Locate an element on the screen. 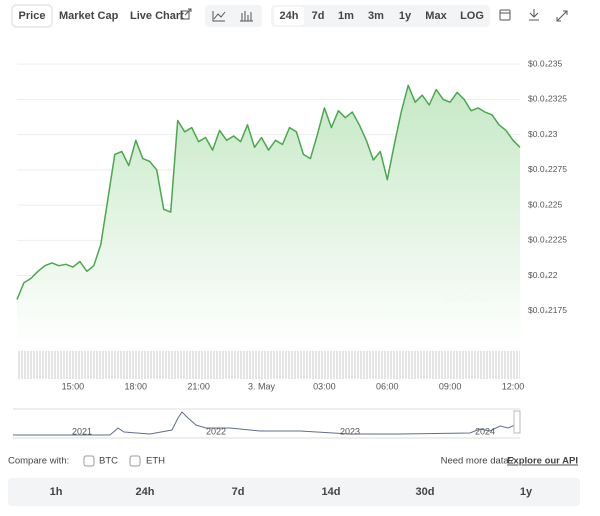 Image resolution: width=600 pixels, height=516 pixels. x-tick-label: 3. May is located at coordinates (262, 386).